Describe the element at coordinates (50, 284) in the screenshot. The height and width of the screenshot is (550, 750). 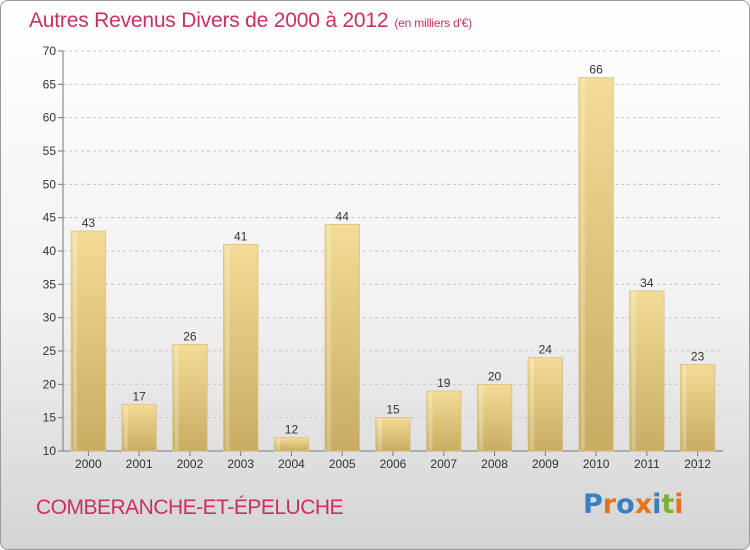
I see `y-tick-label: 35` at that location.